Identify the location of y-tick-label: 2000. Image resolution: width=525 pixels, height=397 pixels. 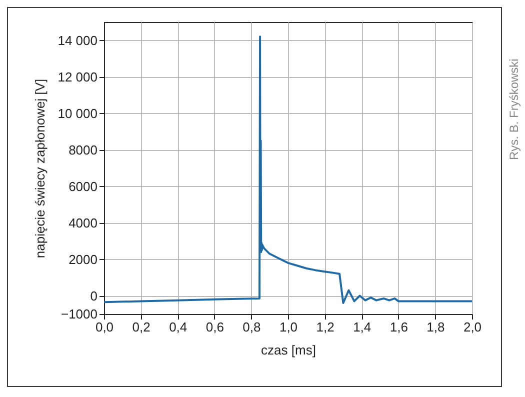
(83, 259).